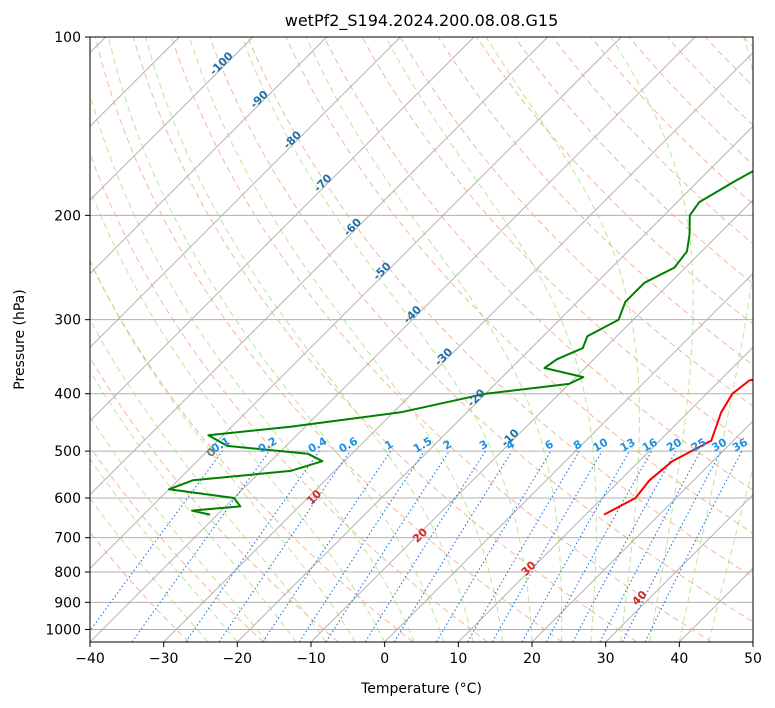  I want to click on mixing-ratio-label: 0.6, so click(349, 444).